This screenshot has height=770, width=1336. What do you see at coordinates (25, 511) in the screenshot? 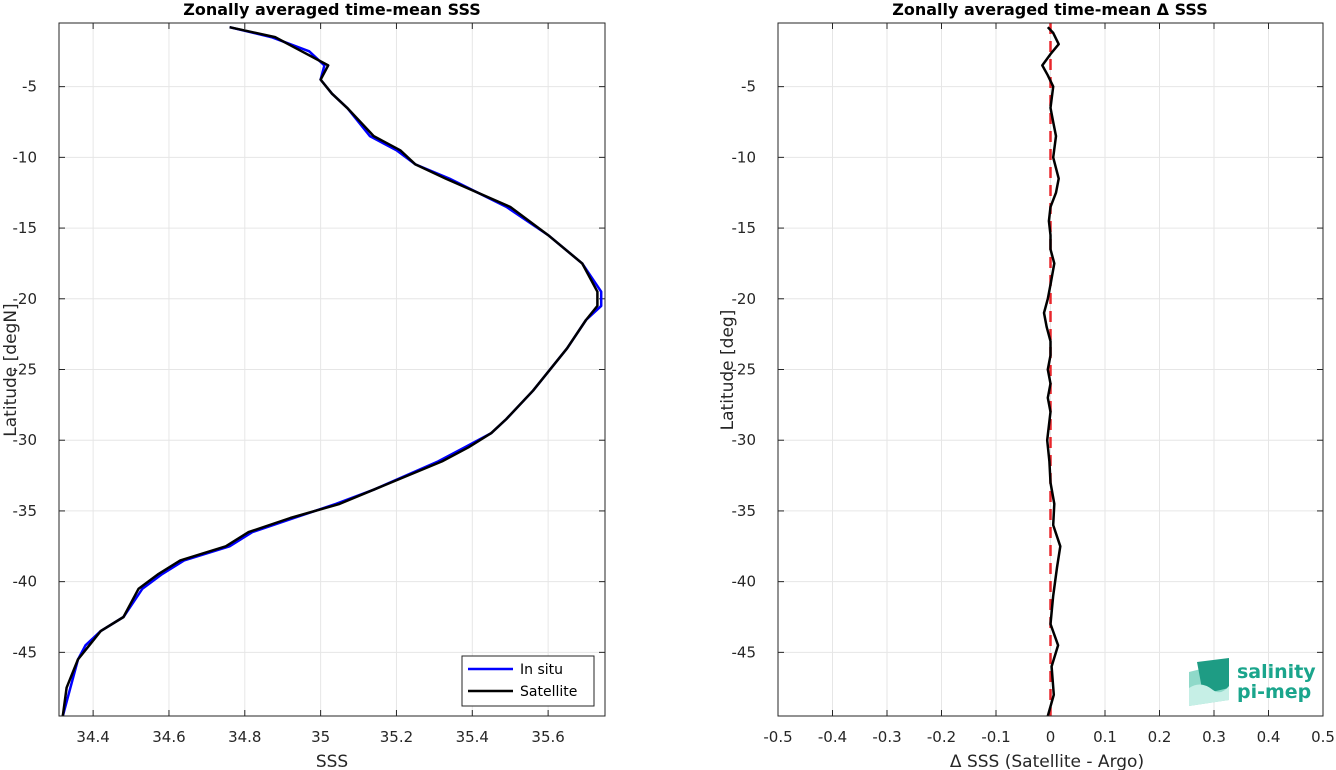
I see `sss-y-tick-label: -35` at bounding box center [25, 511].